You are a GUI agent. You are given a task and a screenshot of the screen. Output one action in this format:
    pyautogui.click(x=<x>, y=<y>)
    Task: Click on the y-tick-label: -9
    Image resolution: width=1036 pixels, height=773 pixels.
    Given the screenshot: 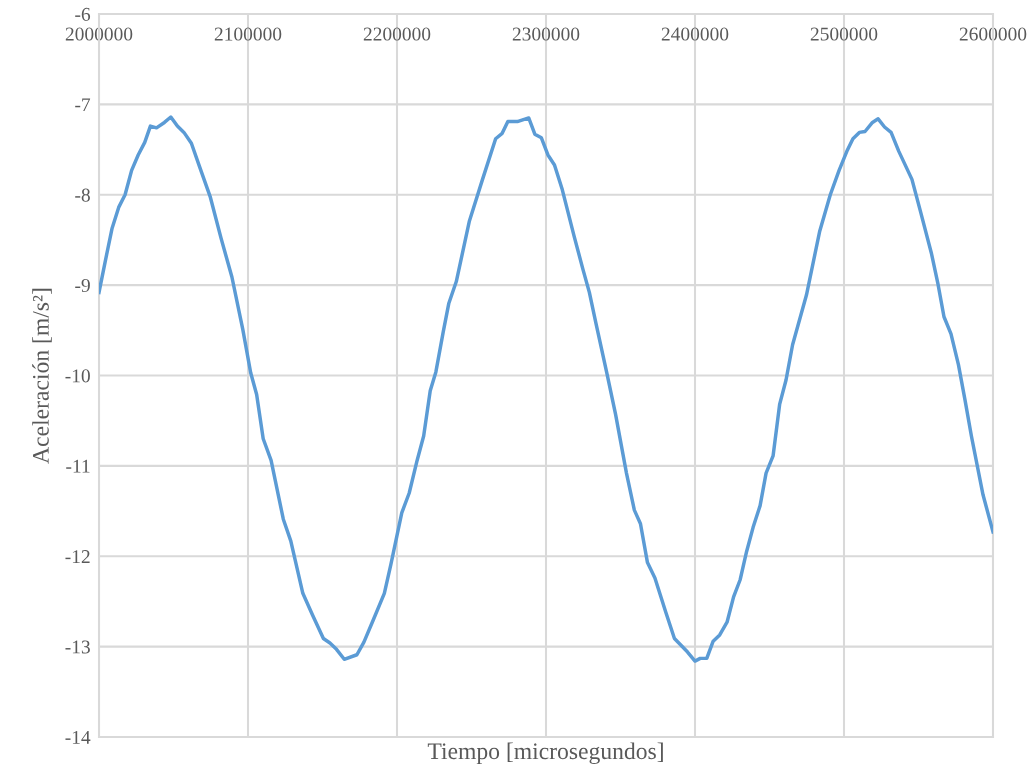 What is the action you would take?
    pyautogui.click(x=82, y=286)
    